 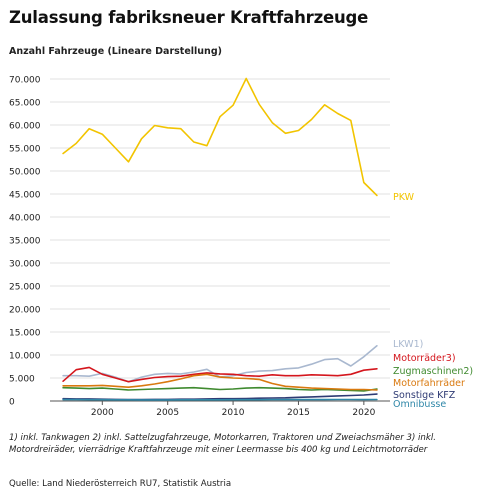 I want to click on end-label-lkw1-: LKW1), so click(x=408, y=344).